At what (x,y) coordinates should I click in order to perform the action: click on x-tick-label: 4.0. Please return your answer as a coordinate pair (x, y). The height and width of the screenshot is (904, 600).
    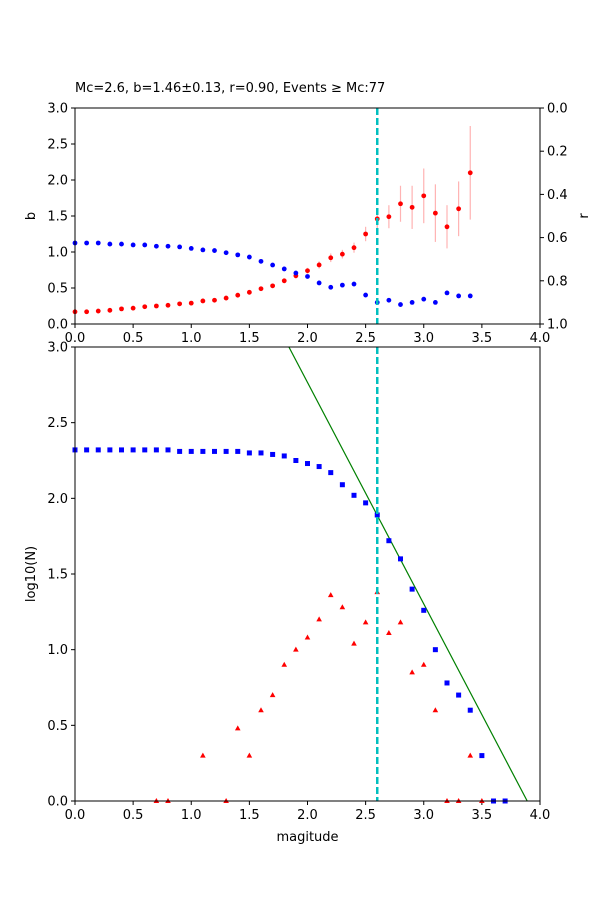
    Looking at the image, I should click on (540, 815).